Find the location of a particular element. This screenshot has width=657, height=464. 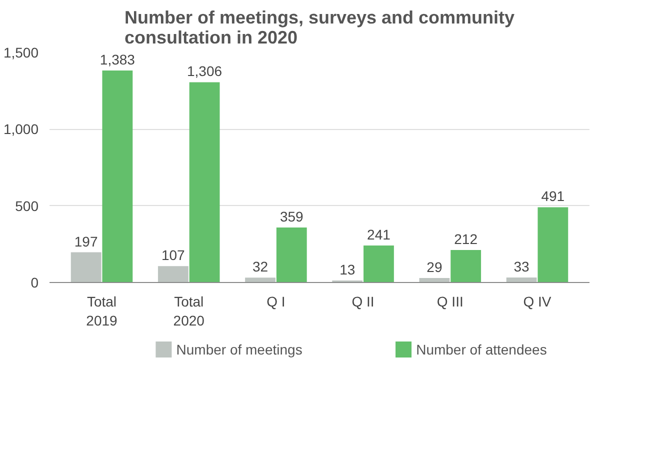

data-label: 32 is located at coordinates (260, 266).